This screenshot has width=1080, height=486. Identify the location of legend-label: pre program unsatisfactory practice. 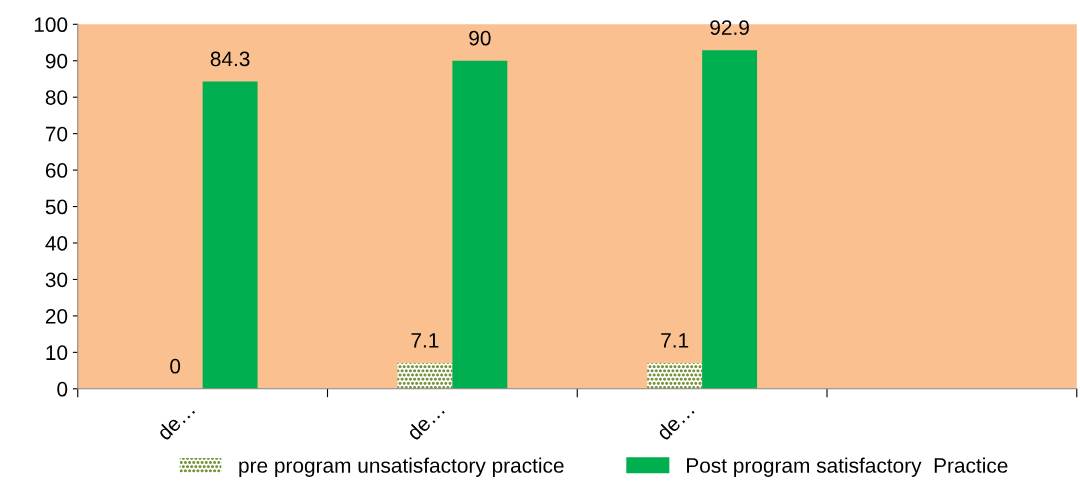
(401, 467).